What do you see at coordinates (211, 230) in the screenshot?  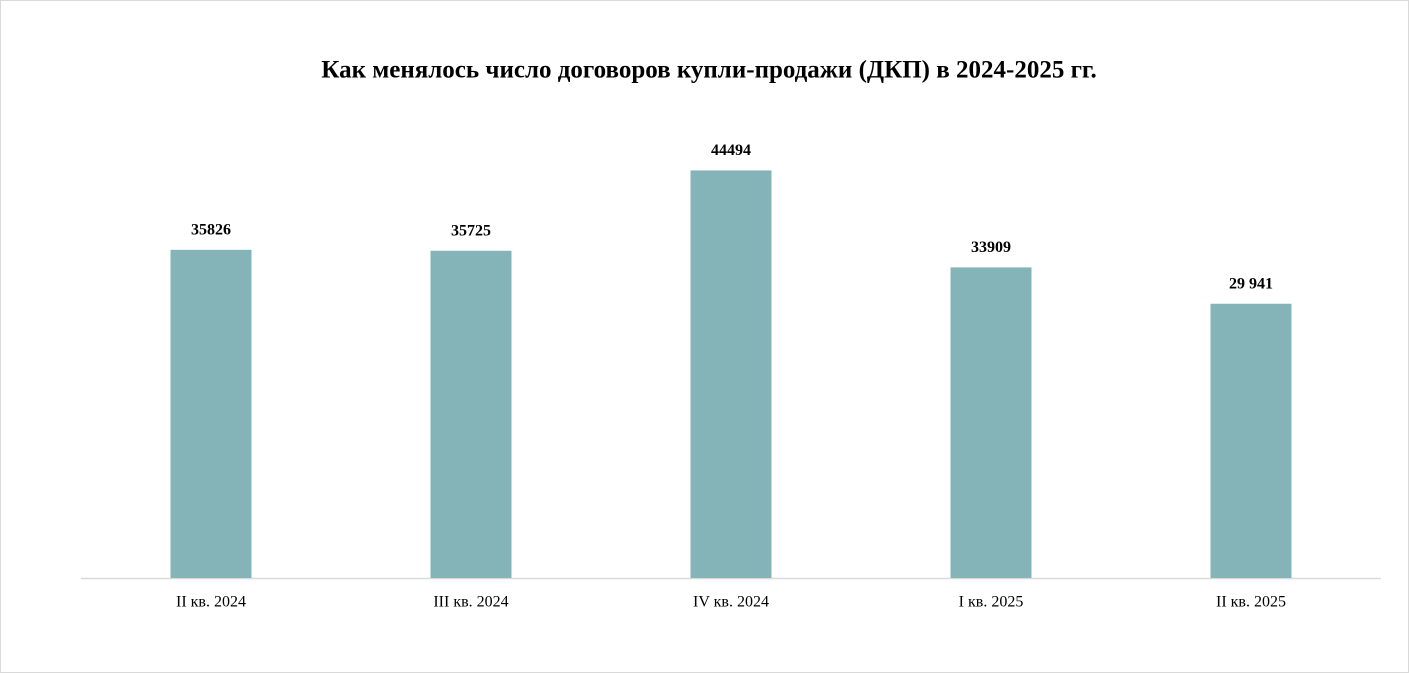 I see `data-label: 35826` at bounding box center [211, 230].